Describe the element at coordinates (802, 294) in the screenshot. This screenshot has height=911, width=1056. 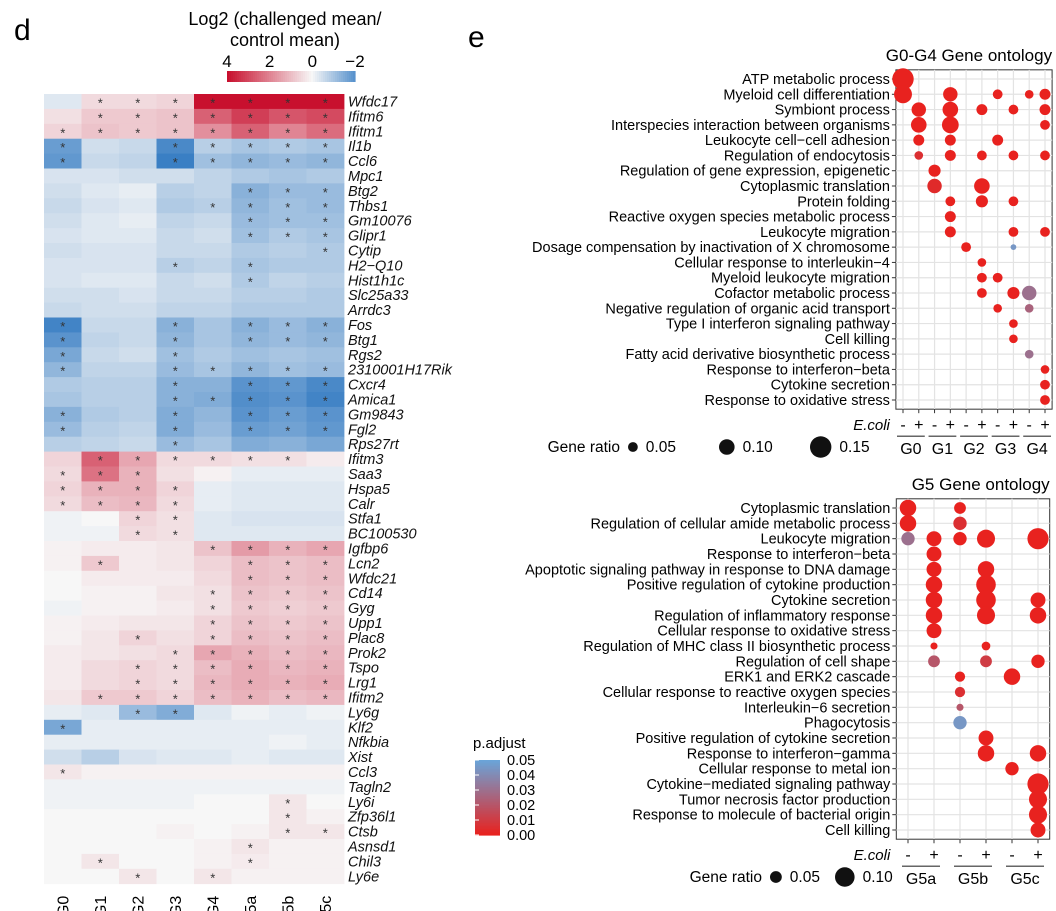
I see `go-term-label: Cofactor metabolic process` at that location.